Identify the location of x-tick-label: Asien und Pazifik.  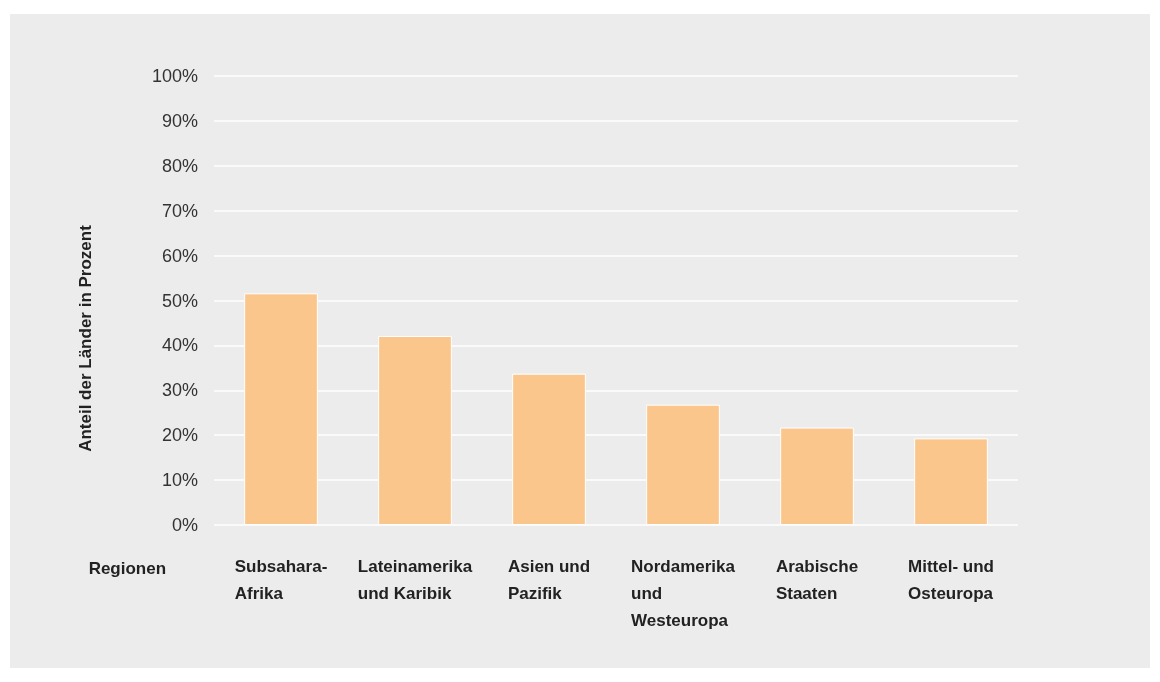
(549, 580).